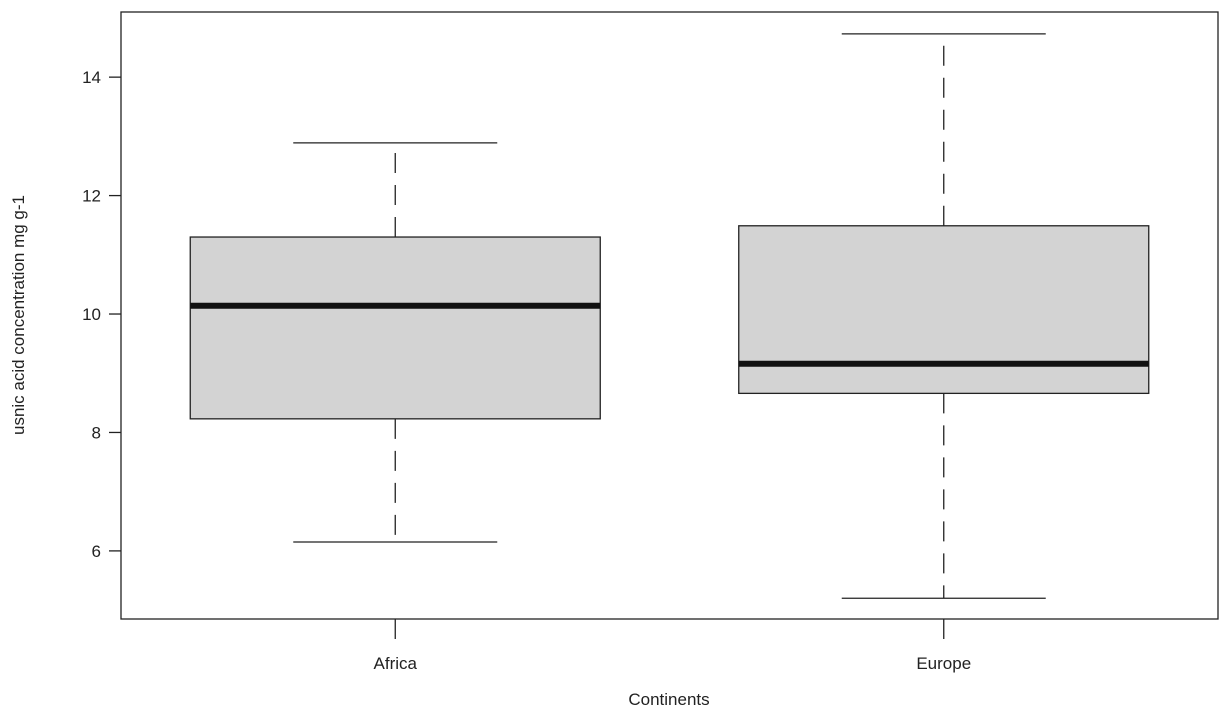 Image resolution: width=1225 pixels, height=715 pixels. I want to click on y-tick-label: 6, so click(96, 551).